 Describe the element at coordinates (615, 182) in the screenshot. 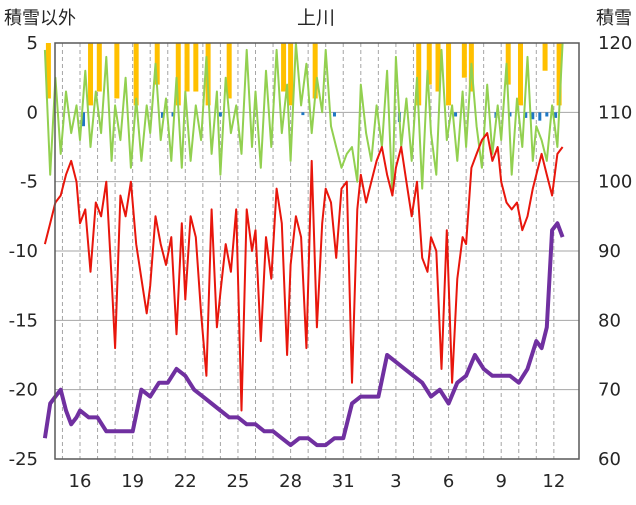

I see `right-tick-label: 100` at that location.